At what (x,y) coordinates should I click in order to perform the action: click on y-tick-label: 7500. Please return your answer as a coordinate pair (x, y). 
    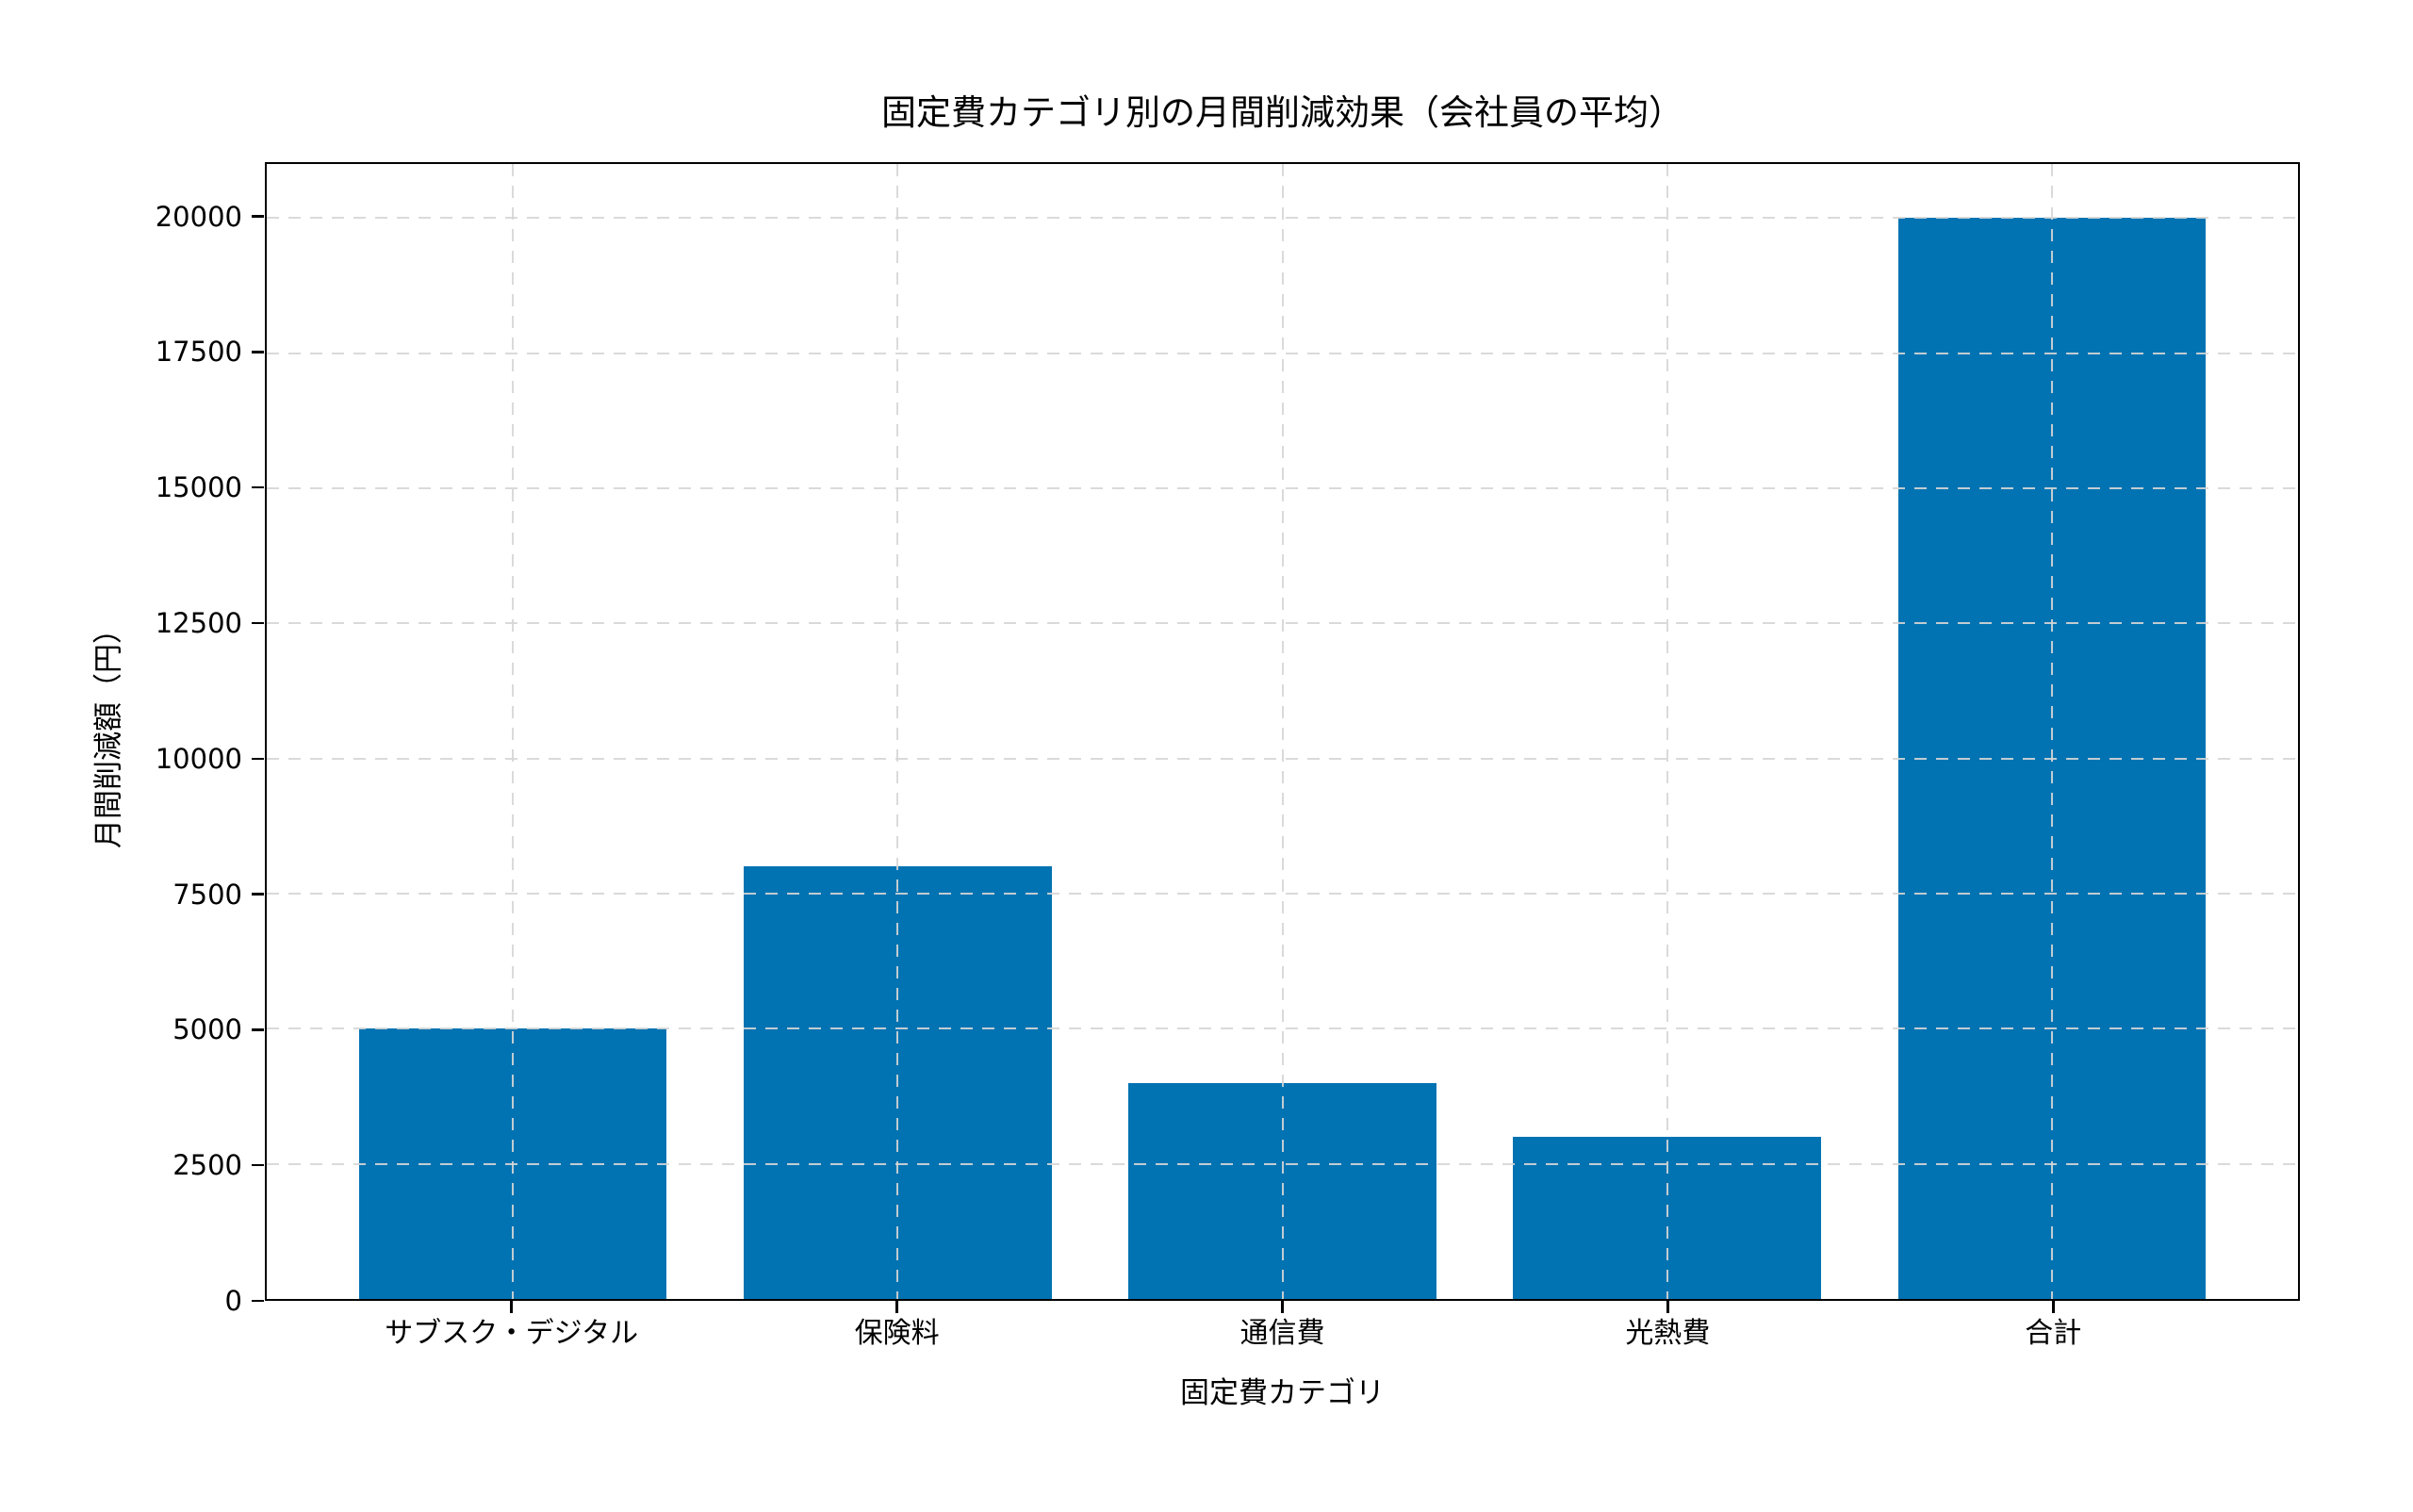
    Looking at the image, I should click on (207, 894).